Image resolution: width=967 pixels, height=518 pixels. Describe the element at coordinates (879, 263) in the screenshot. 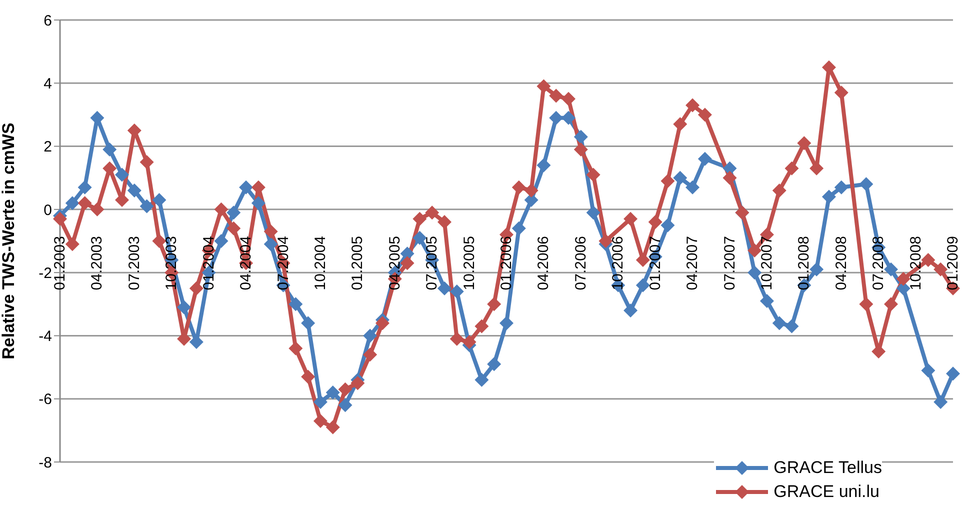

I see `x-tick-label: 07.2008` at that location.